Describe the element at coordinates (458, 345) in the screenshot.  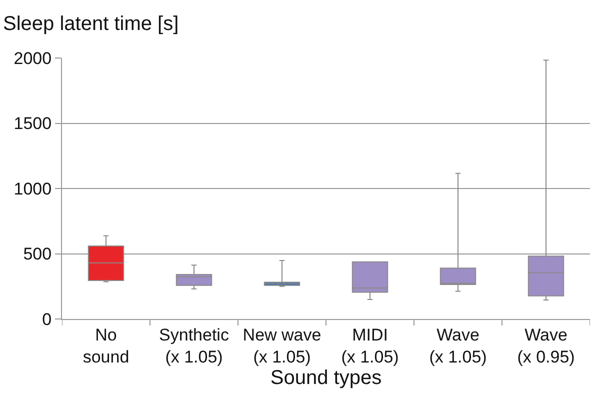
I see `x-tick-label: Wave (x 1.05)` at that location.